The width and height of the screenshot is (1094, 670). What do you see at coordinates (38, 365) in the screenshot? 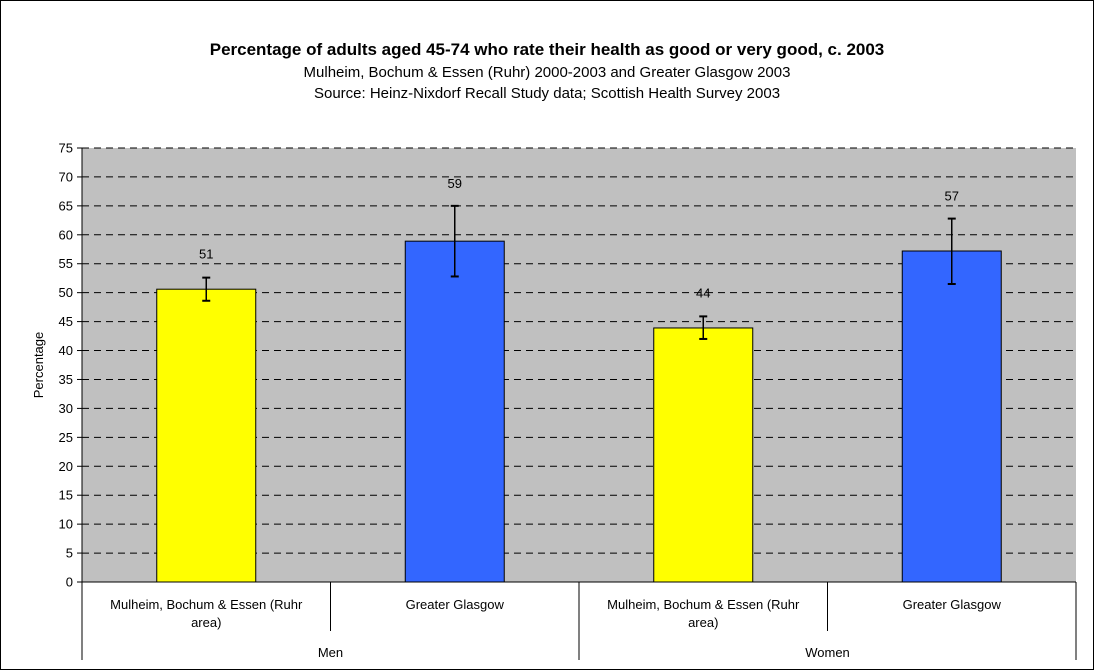
I see `y-axis-label: Percentage` at bounding box center [38, 365].